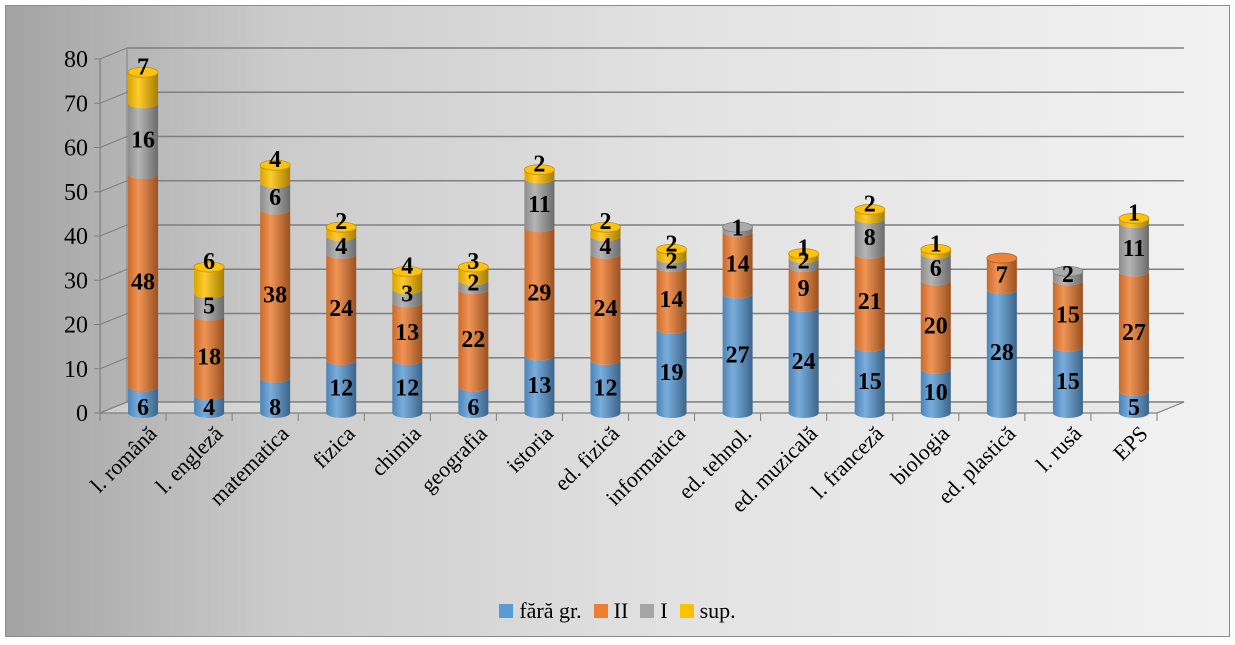 The image size is (1235, 645). What do you see at coordinates (621, 610) in the screenshot?
I see `legend-label-ii: II` at bounding box center [621, 610].